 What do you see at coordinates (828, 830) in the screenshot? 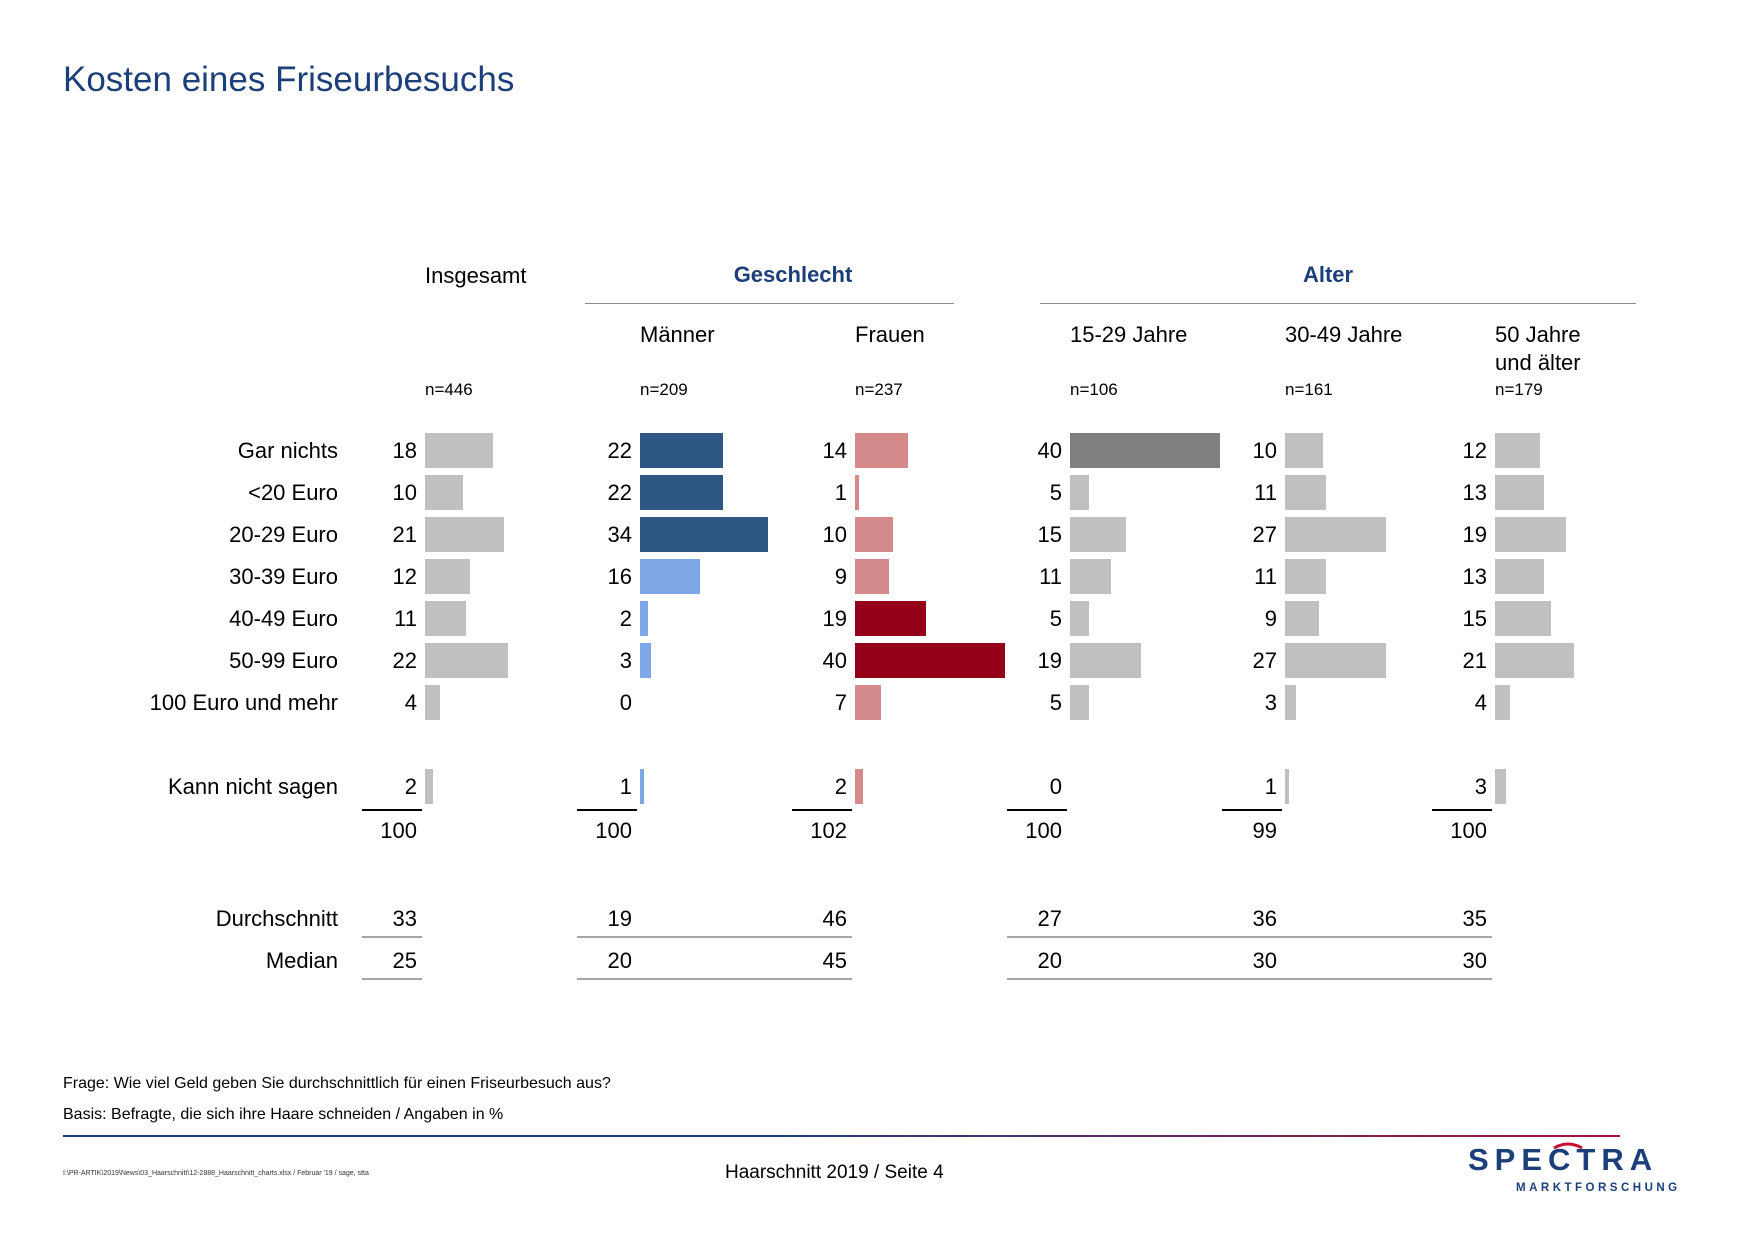
I see `total-value: 102` at bounding box center [828, 830].